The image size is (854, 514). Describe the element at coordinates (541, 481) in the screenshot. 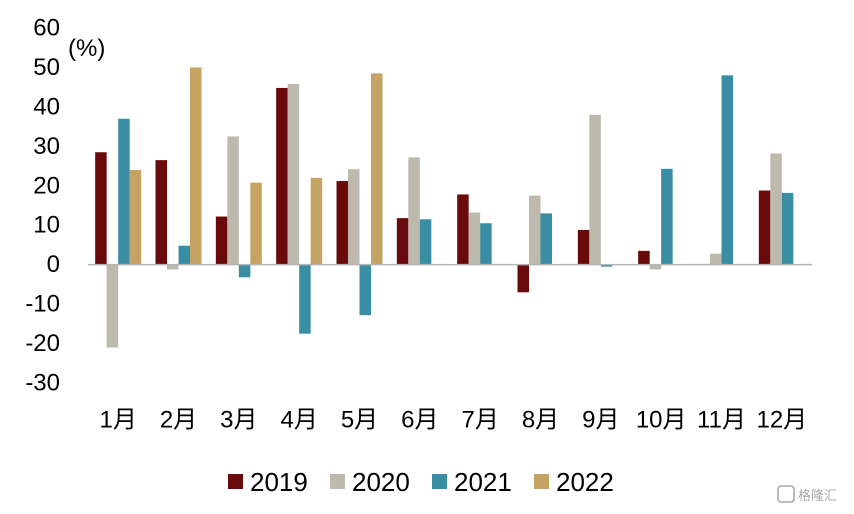

I see `legend-swatch-2022` at that location.